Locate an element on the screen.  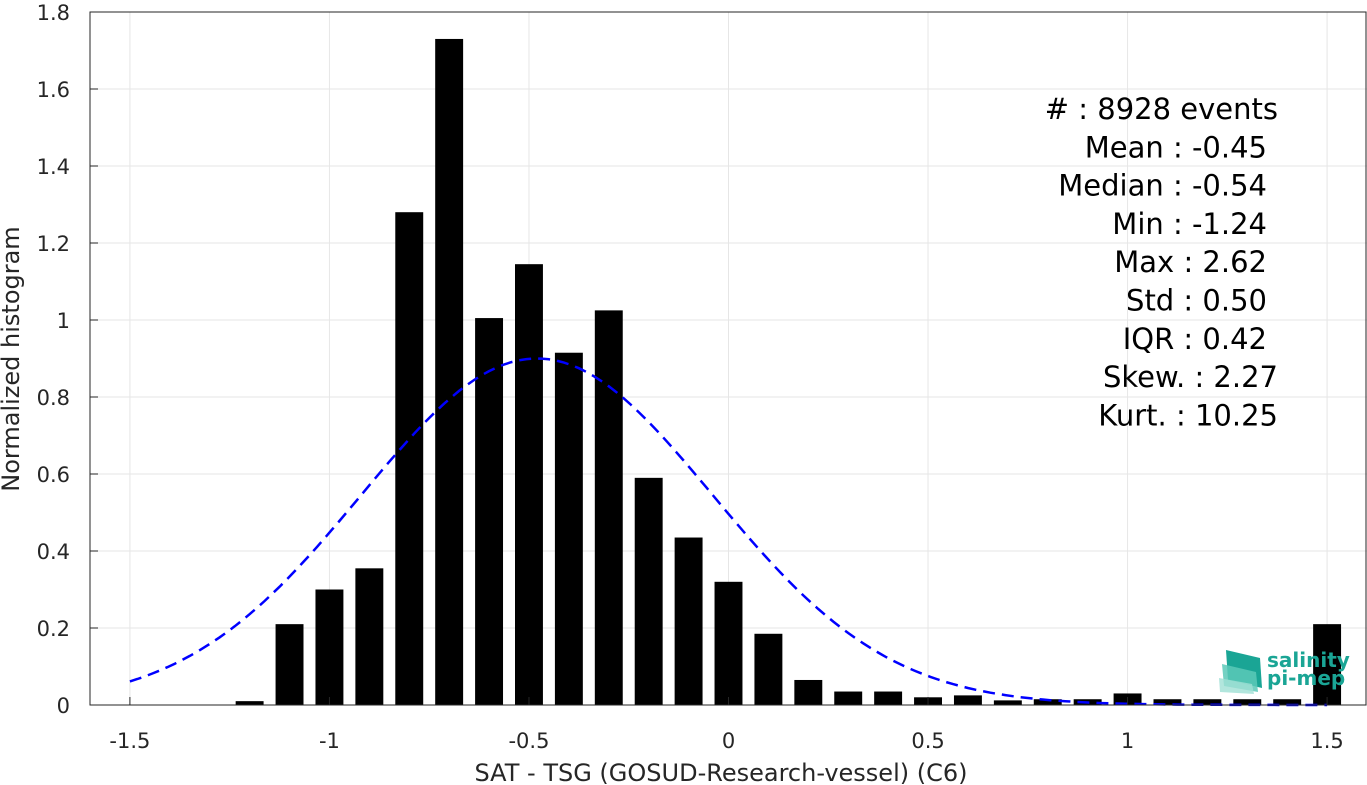
salinity-pimep-logo: salinity pi-mep is located at coordinates (1284, 671).